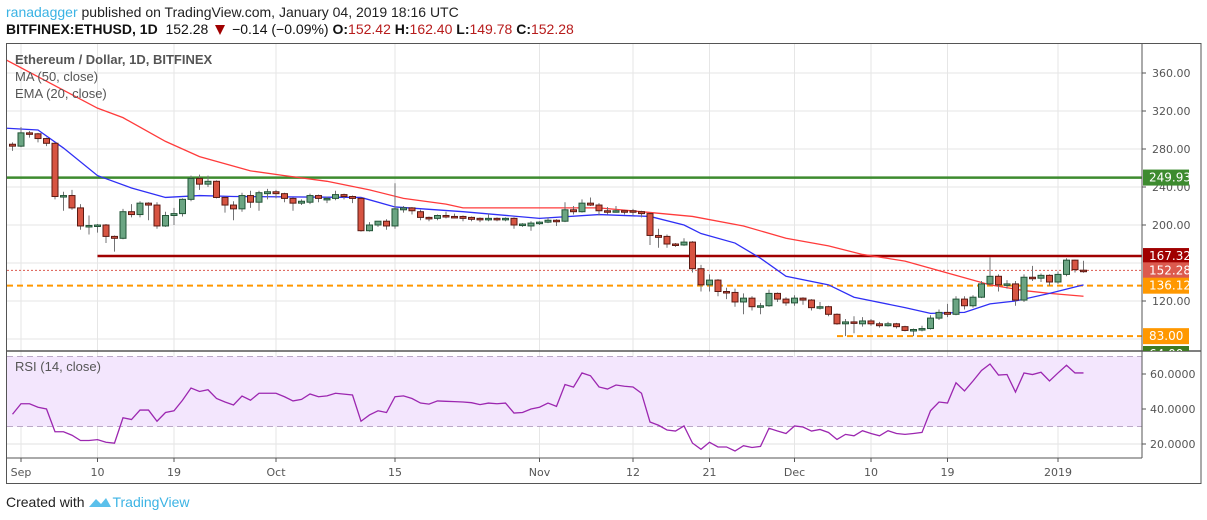  What do you see at coordinates (402, 29) in the screenshot?
I see `high-label: H:` at bounding box center [402, 29].